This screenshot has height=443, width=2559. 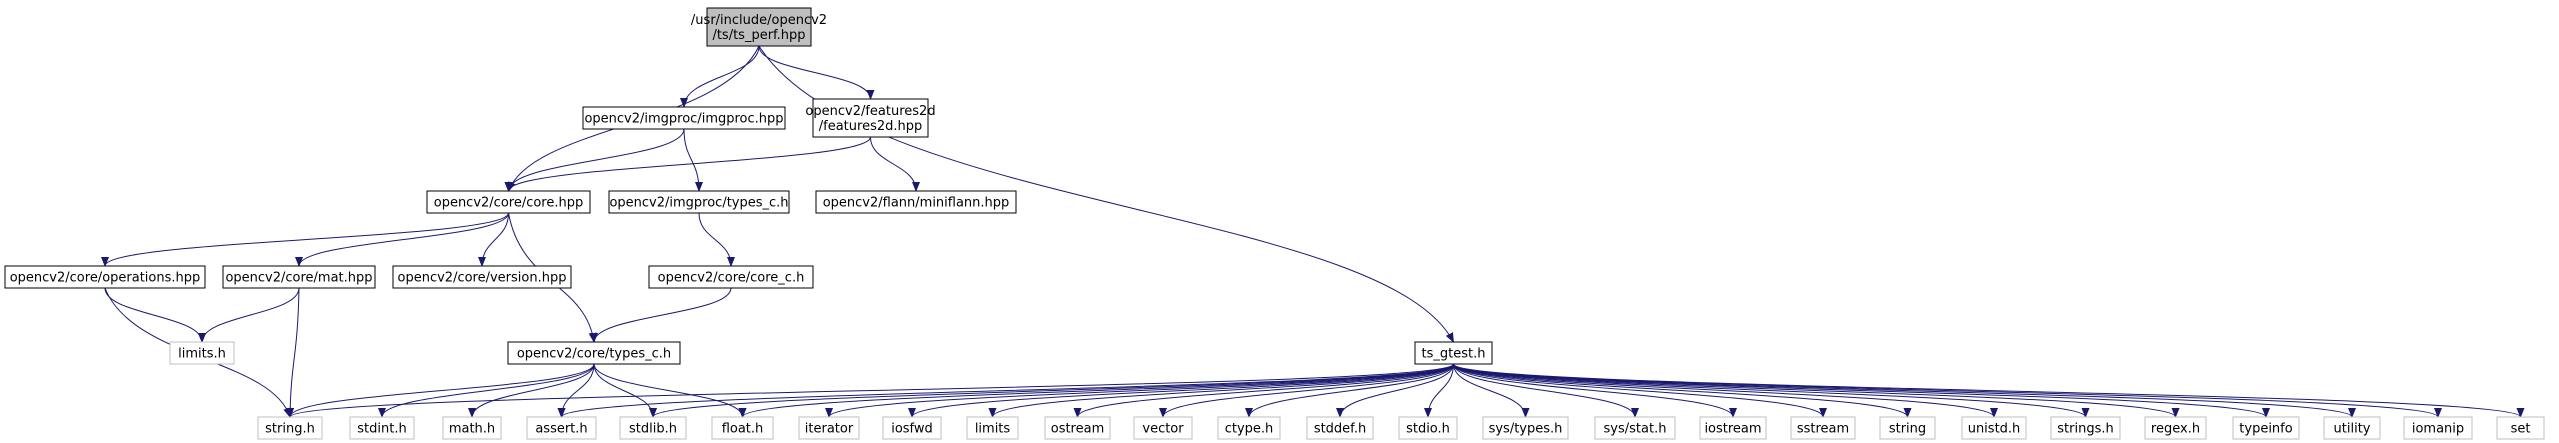 I want to click on edge-core-to-mat, so click(x=402, y=239).